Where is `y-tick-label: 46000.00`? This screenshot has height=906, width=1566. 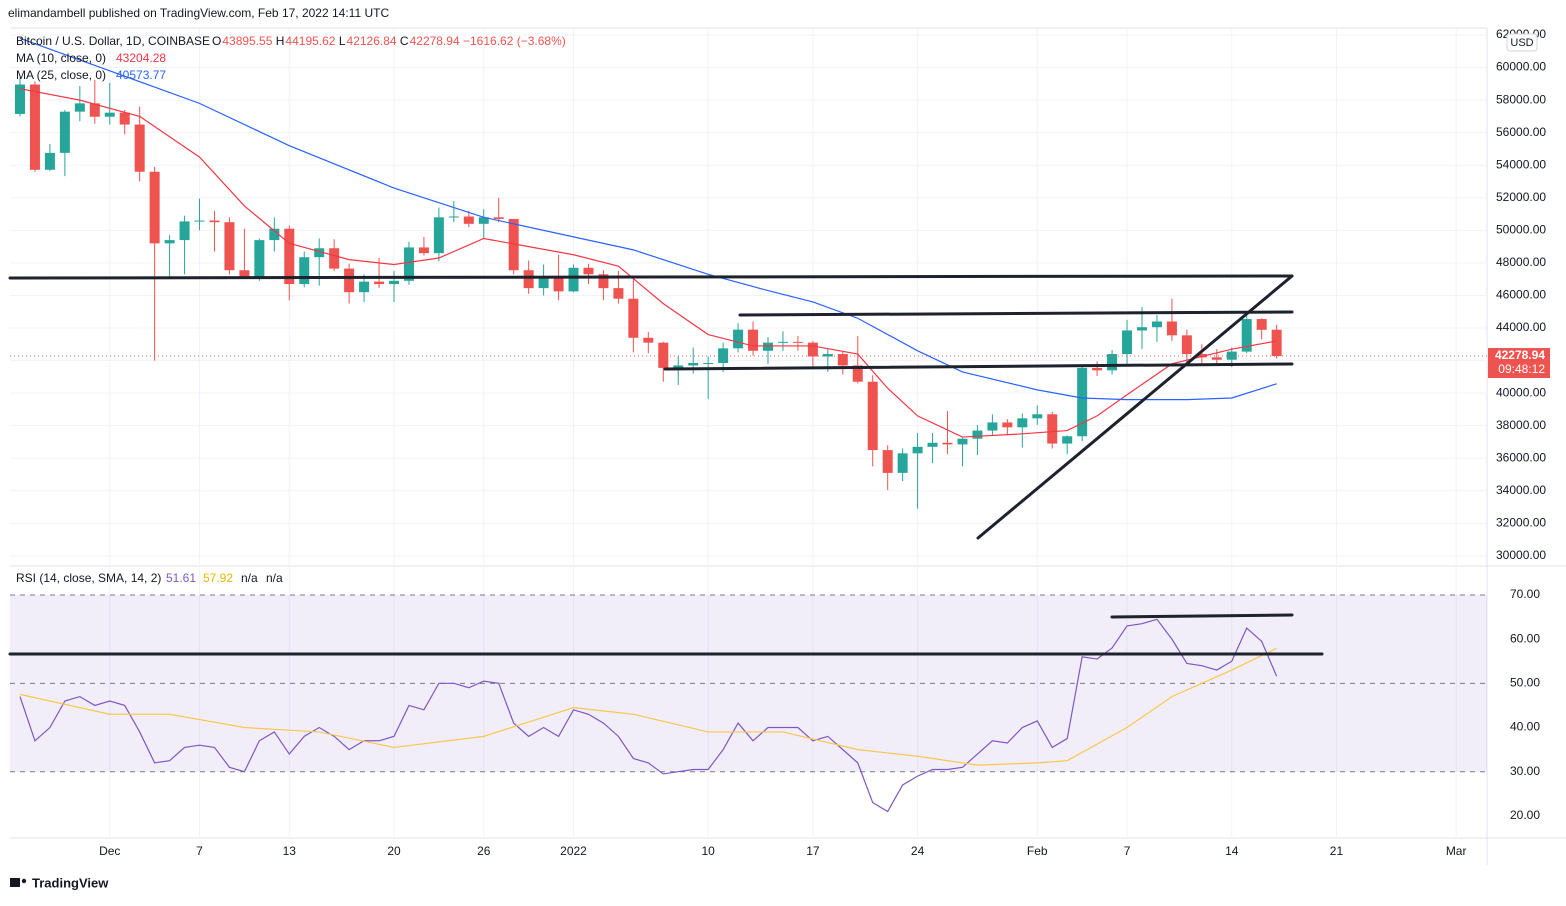 y-tick-label: 46000.00 is located at coordinates (1521, 295).